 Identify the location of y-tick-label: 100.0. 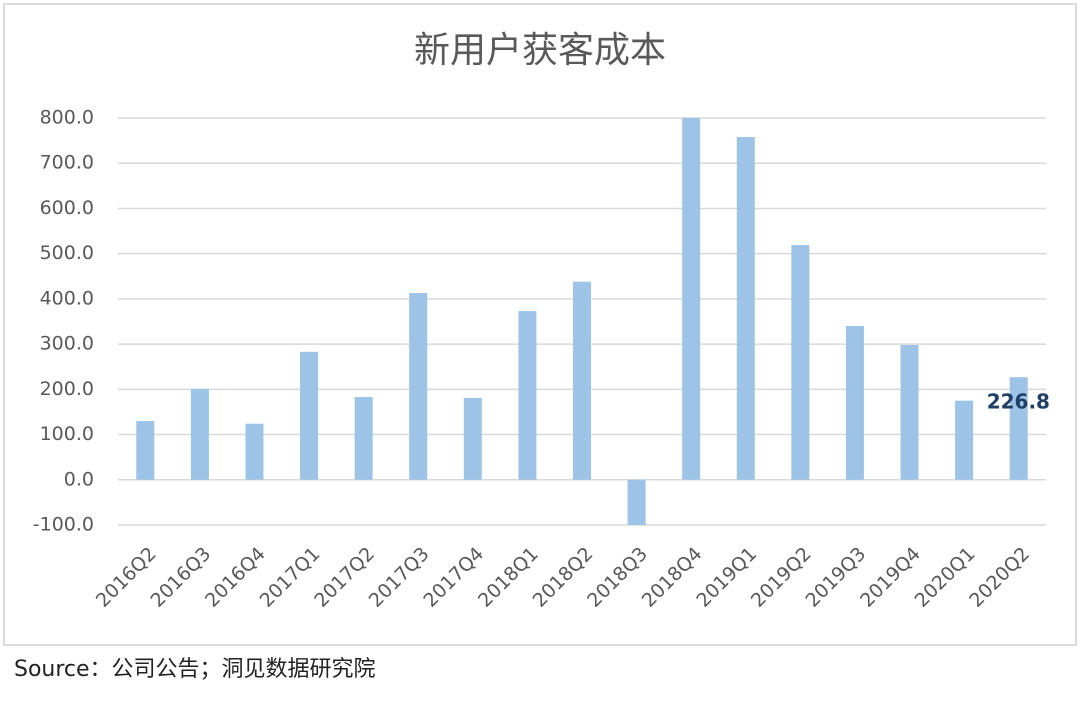
(67, 434).